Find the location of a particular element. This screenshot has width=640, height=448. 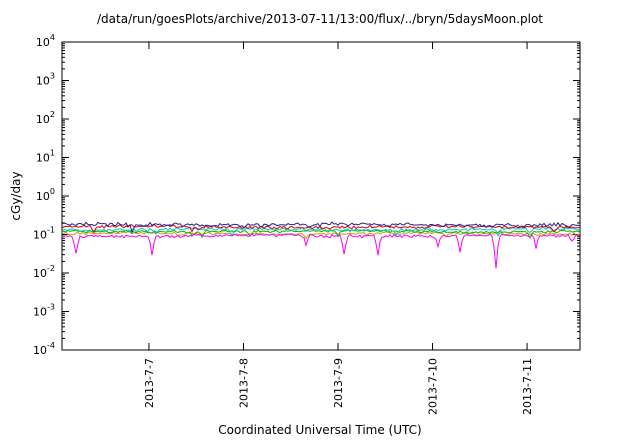

series-line-navy is located at coordinates (321, 228).